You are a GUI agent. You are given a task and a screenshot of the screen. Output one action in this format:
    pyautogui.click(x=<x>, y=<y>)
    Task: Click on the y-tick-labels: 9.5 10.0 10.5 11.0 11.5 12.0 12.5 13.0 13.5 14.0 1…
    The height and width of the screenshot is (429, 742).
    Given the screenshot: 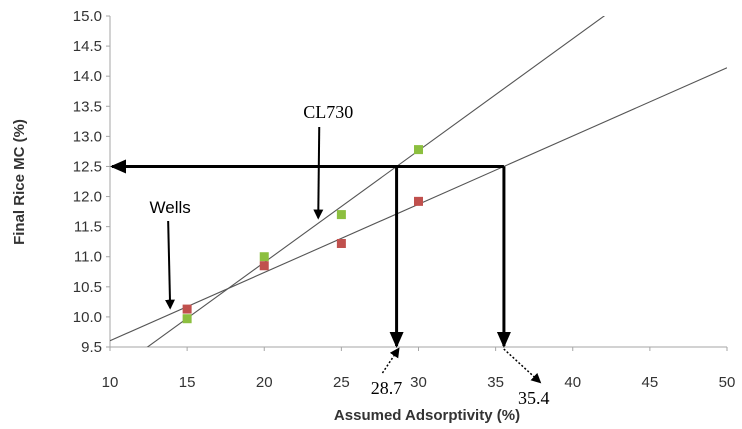 What is the action you would take?
    pyautogui.click(x=87, y=182)
    